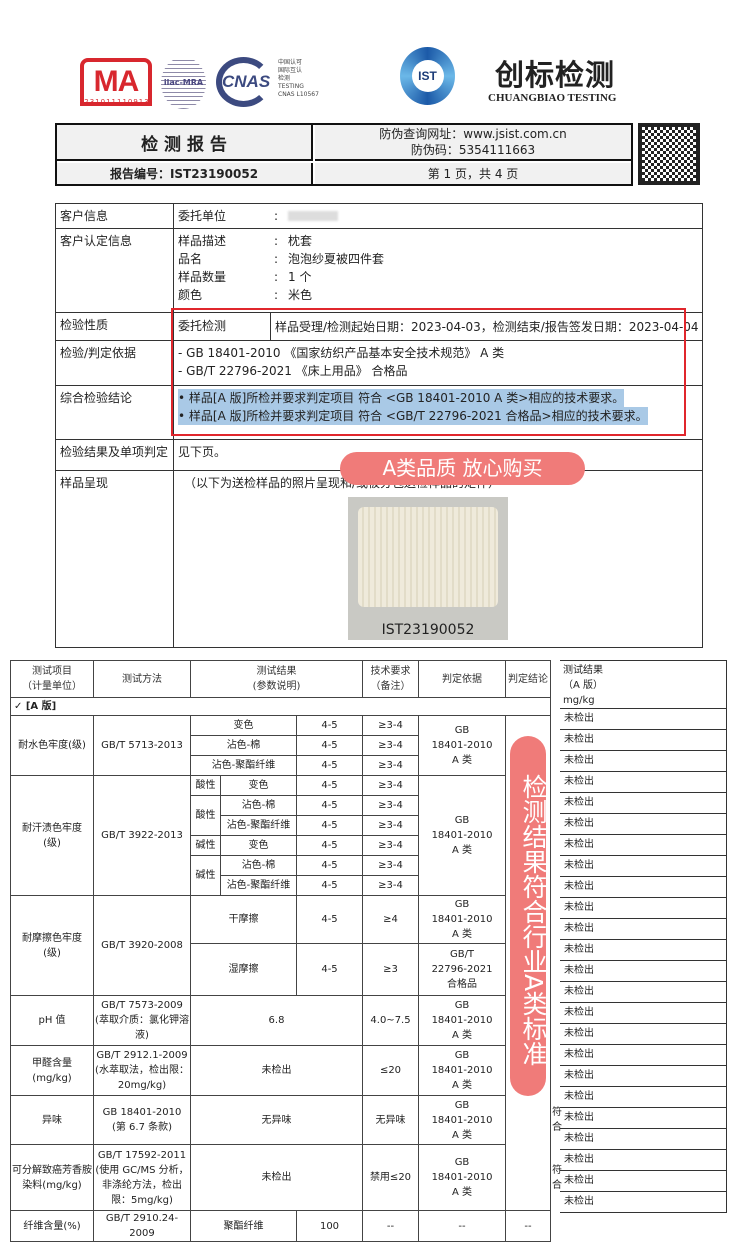 Image resolution: width=750 pixels, height=1253 pixels. What do you see at coordinates (298, 78) in the screenshot?
I see `cnas-caption: 中国认可 国际互认 检测 TESTING CNAS L10567` at bounding box center [298, 78].